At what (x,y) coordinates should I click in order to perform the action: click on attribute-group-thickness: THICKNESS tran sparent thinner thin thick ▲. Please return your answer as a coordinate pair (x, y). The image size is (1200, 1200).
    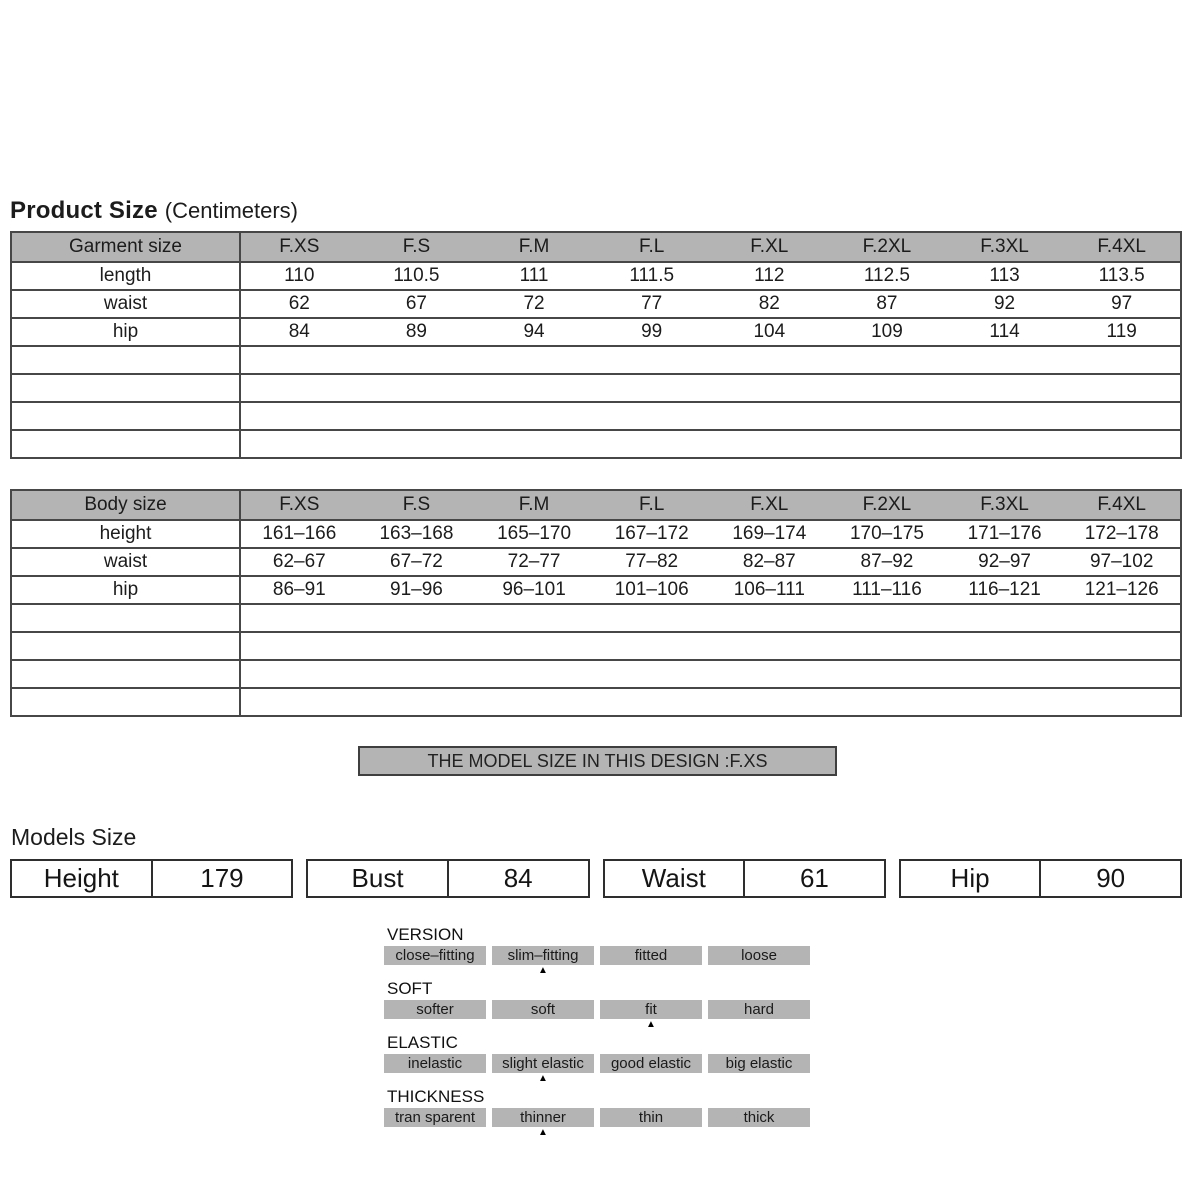
    Looking at the image, I should click on (599, 1113).